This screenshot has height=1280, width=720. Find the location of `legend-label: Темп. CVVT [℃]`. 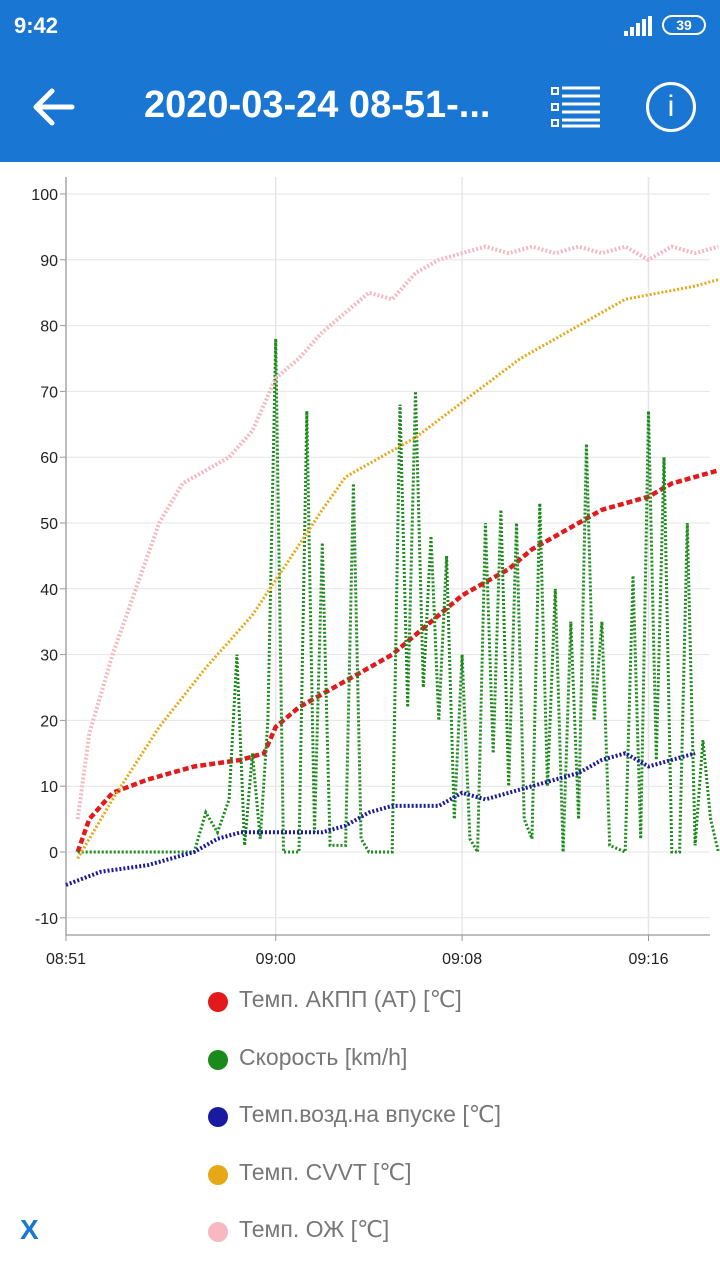

legend-label: Темп. CVVT [℃] is located at coordinates (325, 1171).